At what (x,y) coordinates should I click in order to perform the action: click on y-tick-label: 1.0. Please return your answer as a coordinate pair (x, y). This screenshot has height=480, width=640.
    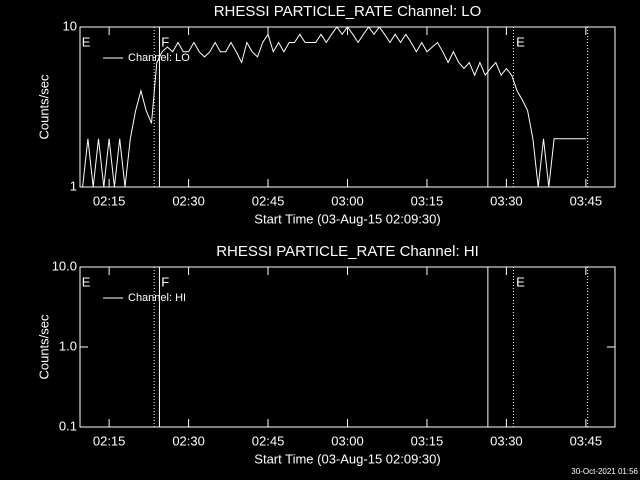
    Looking at the image, I should click on (68, 345).